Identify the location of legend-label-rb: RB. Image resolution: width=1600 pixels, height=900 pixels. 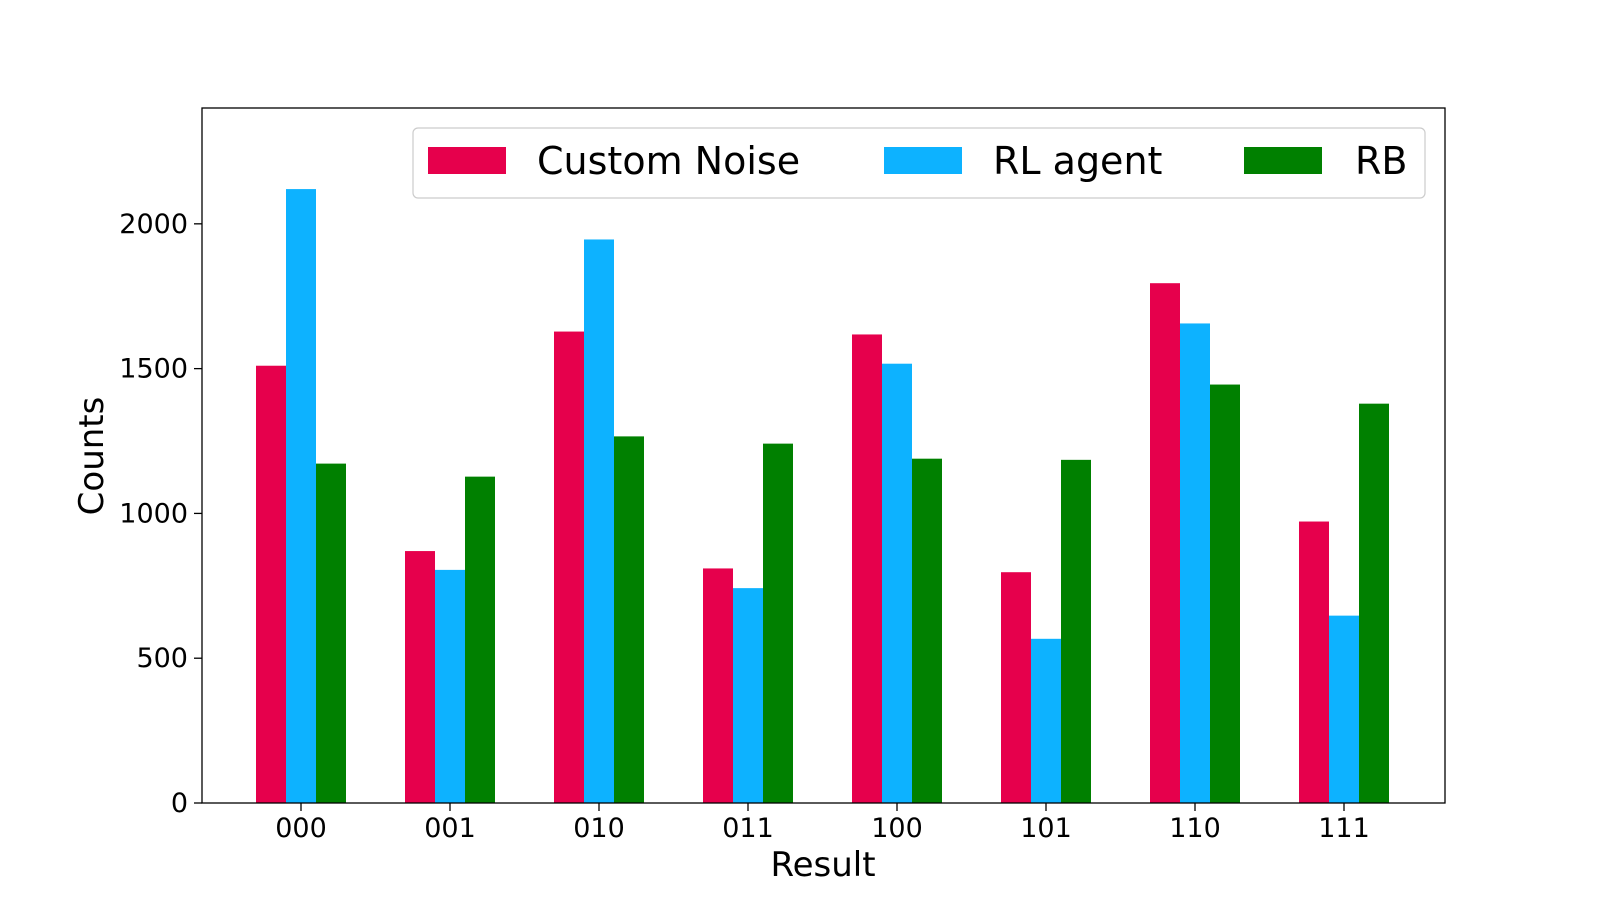
(1381, 161).